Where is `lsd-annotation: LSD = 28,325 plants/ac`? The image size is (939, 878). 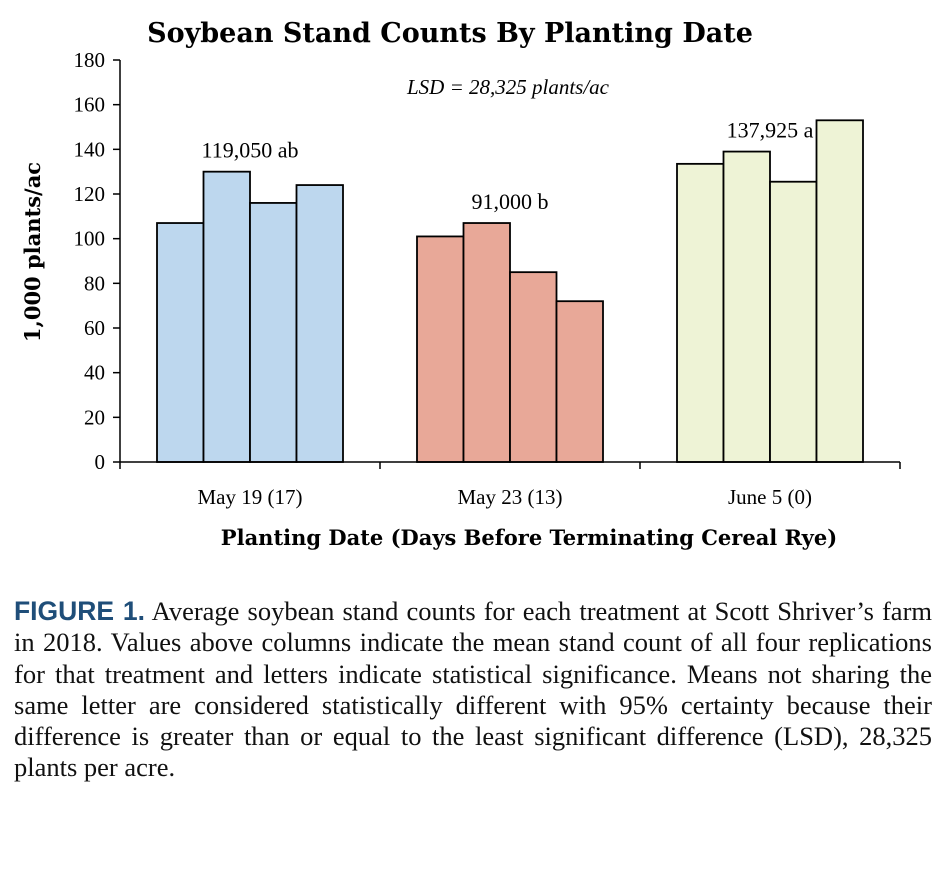 lsd-annotation: LSD = 28,325 plants/ac is located at coordinates (508, 87).